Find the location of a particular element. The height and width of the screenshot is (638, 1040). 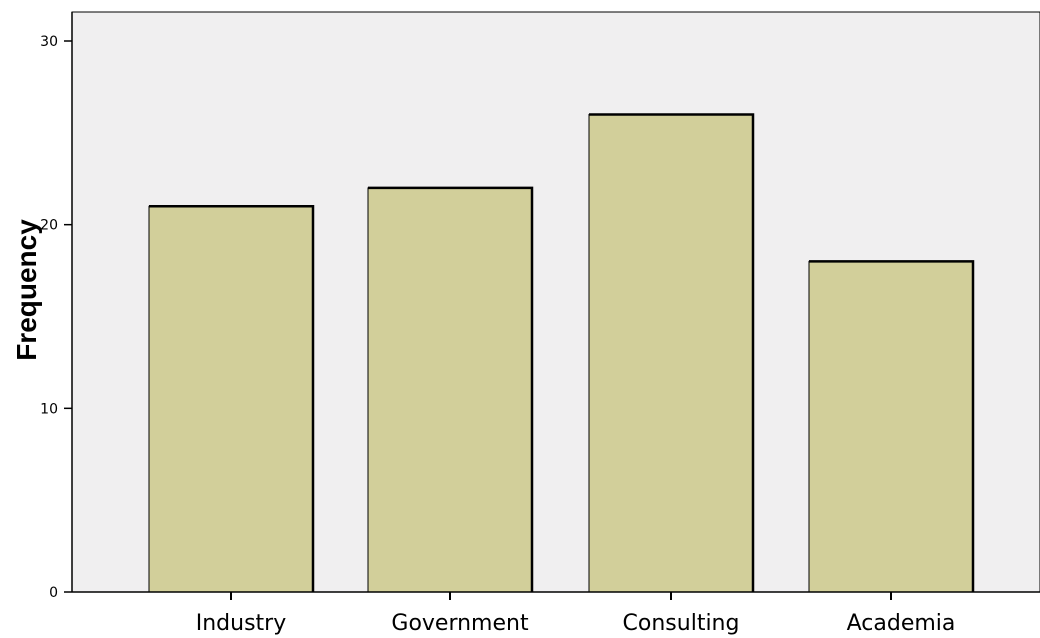

y-tick-label: 0 is located at coordinates (53, 593).